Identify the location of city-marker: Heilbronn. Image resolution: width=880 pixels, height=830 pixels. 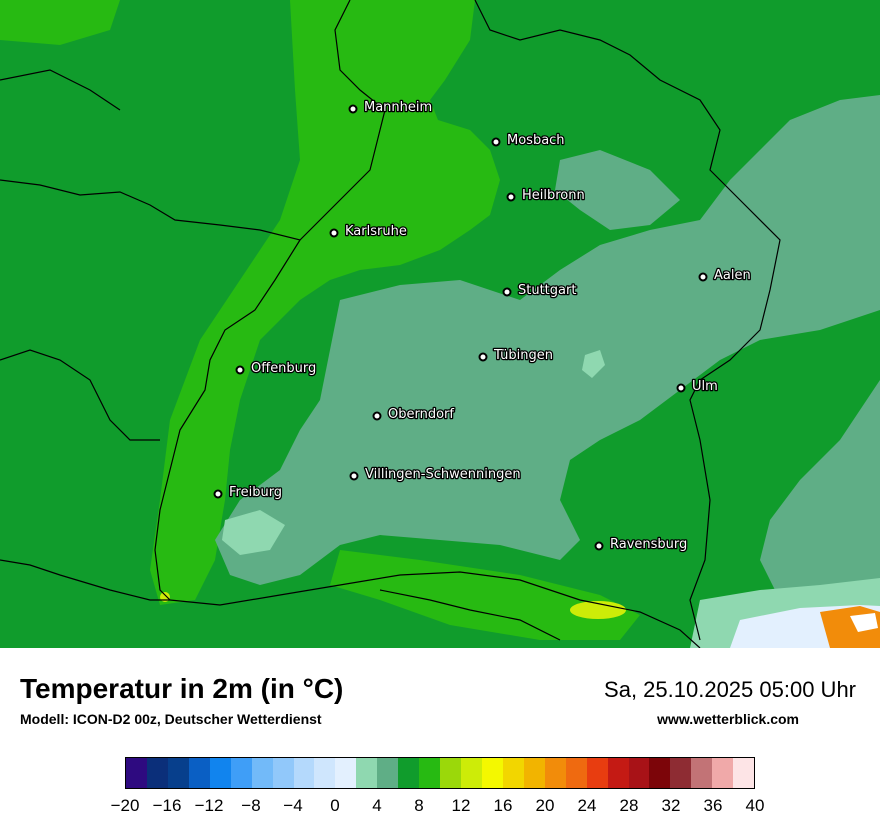
(546, 195).